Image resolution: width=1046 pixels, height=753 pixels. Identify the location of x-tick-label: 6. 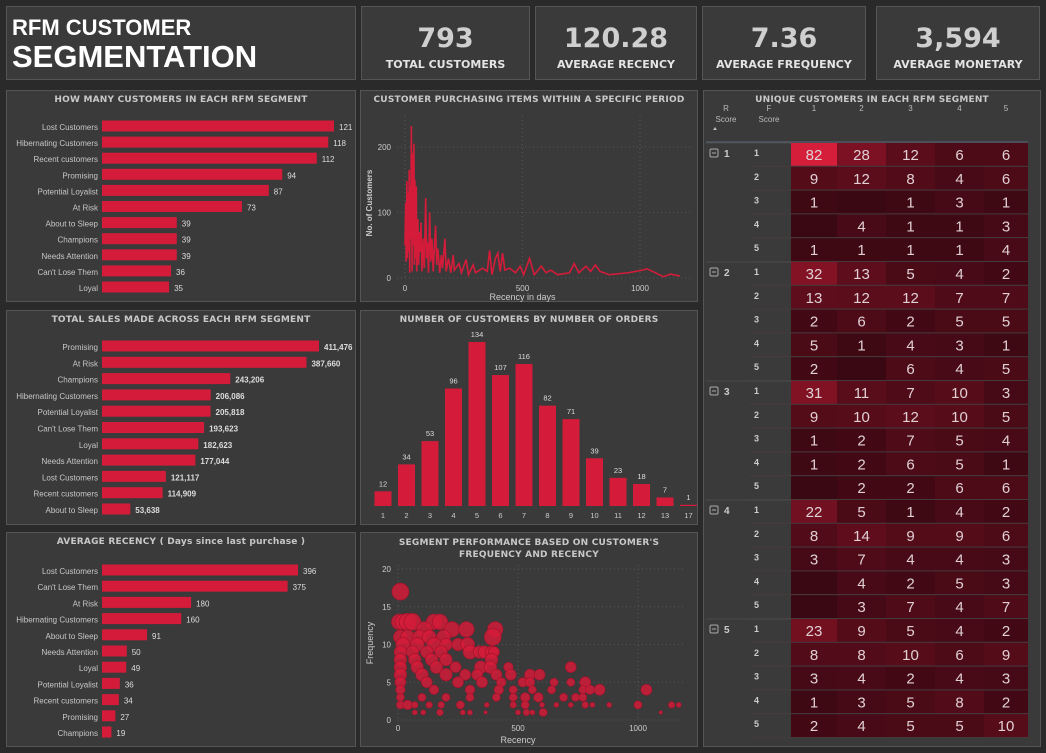
(500, 515).